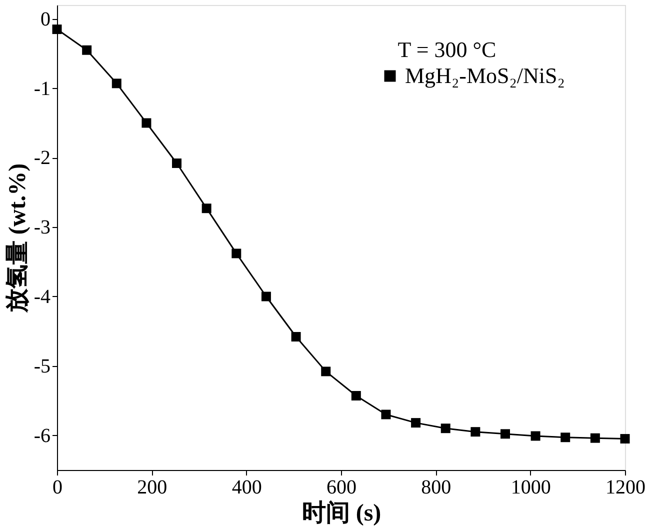 The image size is (650, 530). Describe the element at coordinates (152, 487) in the screenshot. I see `x-tick-label: 200` at that location.